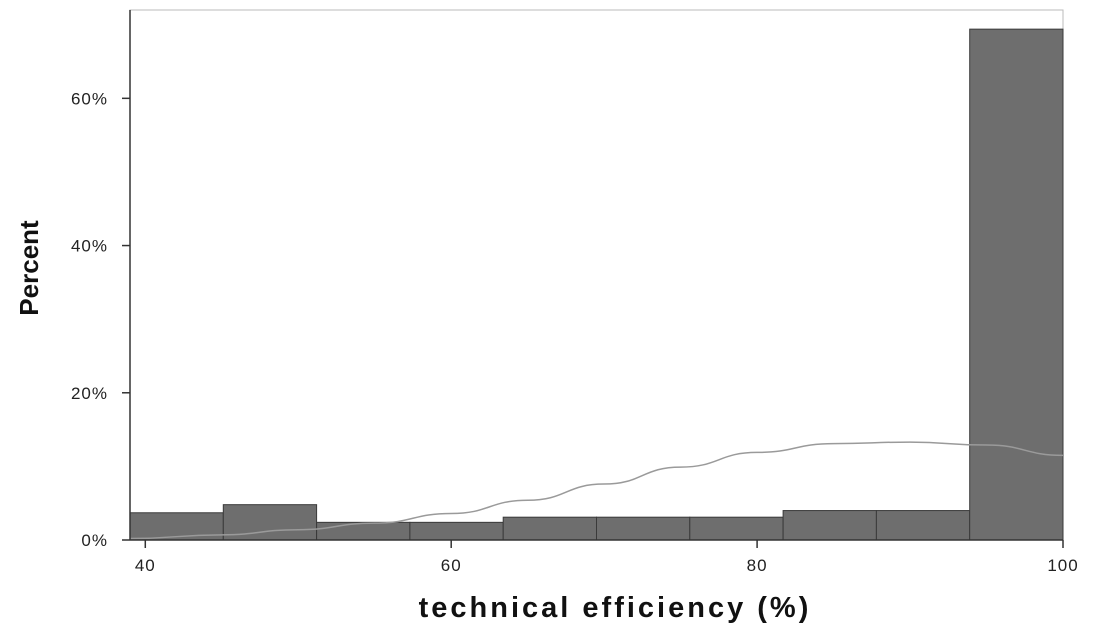 This screenshot has width=1098, height=631. I want to click on x-tick-label-100: 100, so click(1062, 565).